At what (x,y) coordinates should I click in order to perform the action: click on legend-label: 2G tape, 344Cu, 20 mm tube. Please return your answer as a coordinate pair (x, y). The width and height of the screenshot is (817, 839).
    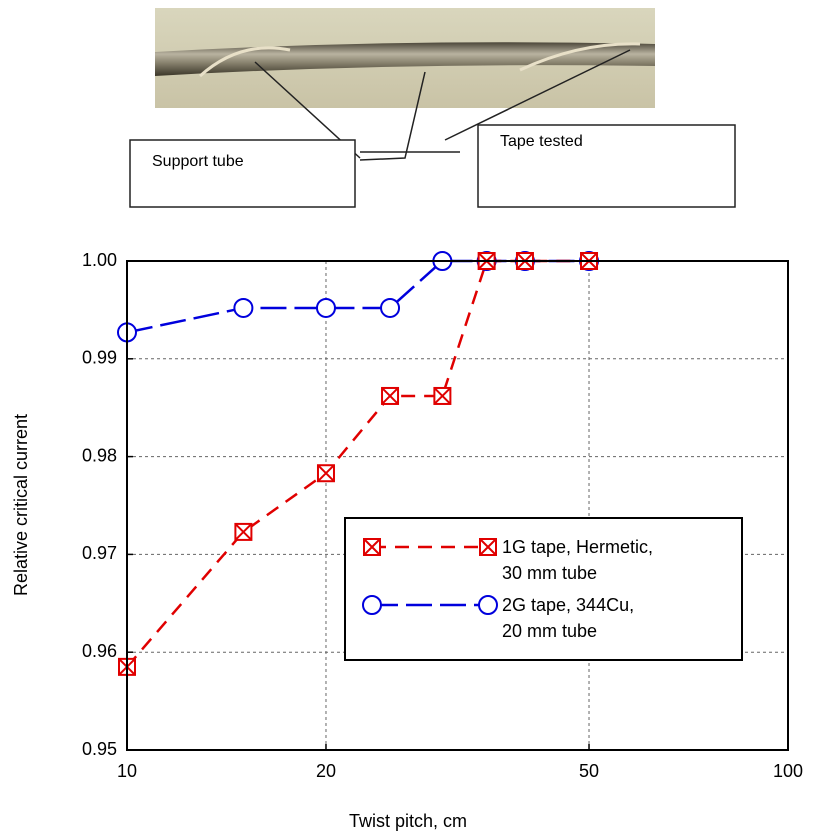
    Looking at the image, I should click on (568, 618).